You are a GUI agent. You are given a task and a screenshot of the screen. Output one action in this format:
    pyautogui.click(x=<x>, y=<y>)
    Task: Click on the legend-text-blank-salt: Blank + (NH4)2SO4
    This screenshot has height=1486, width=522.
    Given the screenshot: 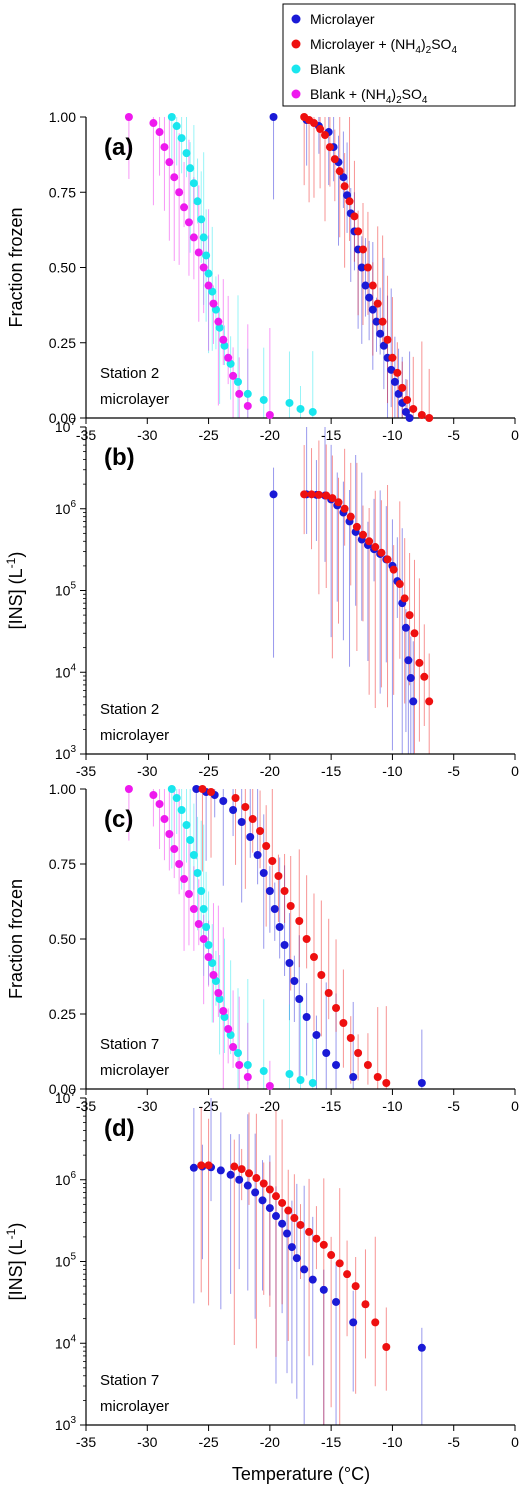 What is the action you would take?
    pyautogui.click(x=369, y=96)
    